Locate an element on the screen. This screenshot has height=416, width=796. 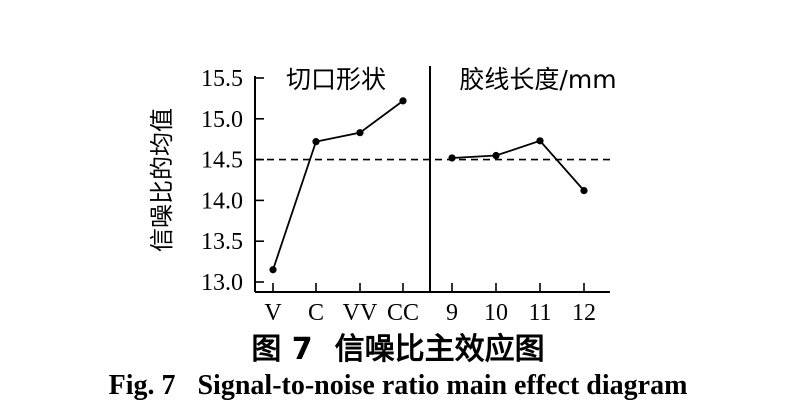
caption-cn-title: 信噪比主效应图 is located at coordinates (439, 349).